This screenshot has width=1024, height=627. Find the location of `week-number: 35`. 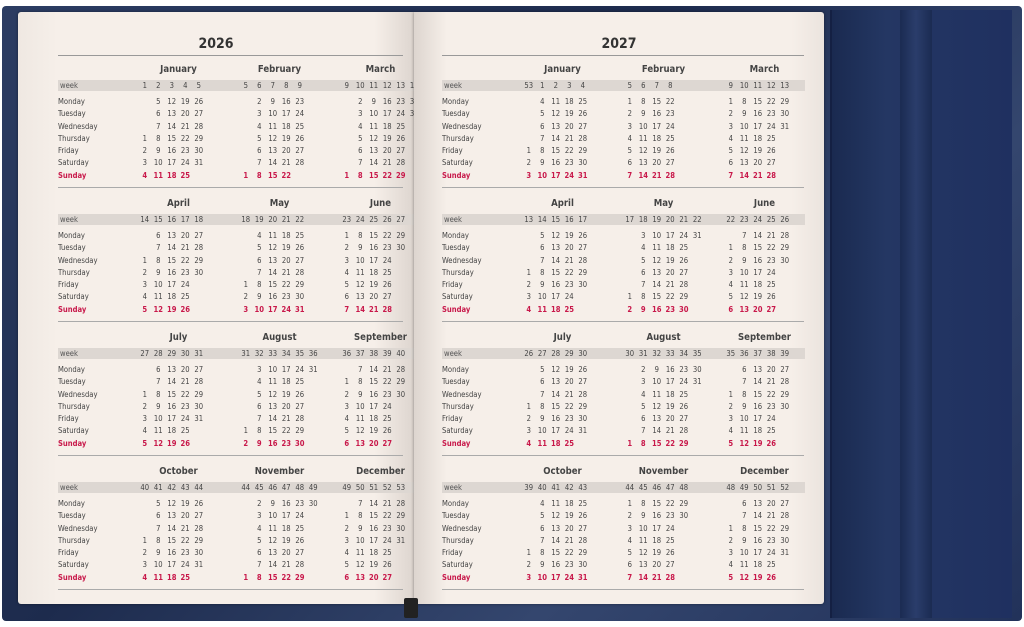

week-number: 35 is located at coordinates (731, 353).